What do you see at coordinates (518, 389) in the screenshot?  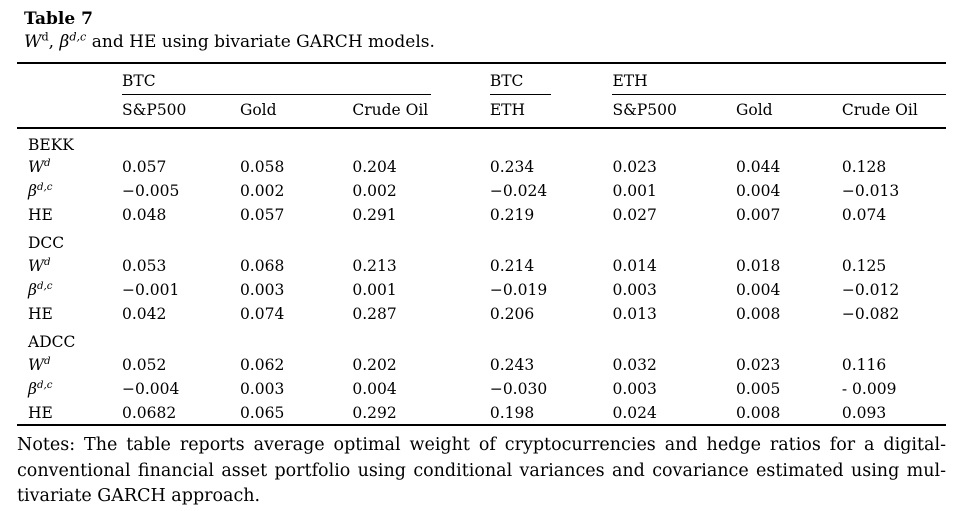 I see `cell-value: −0.030` at bounding box center [518, 389].